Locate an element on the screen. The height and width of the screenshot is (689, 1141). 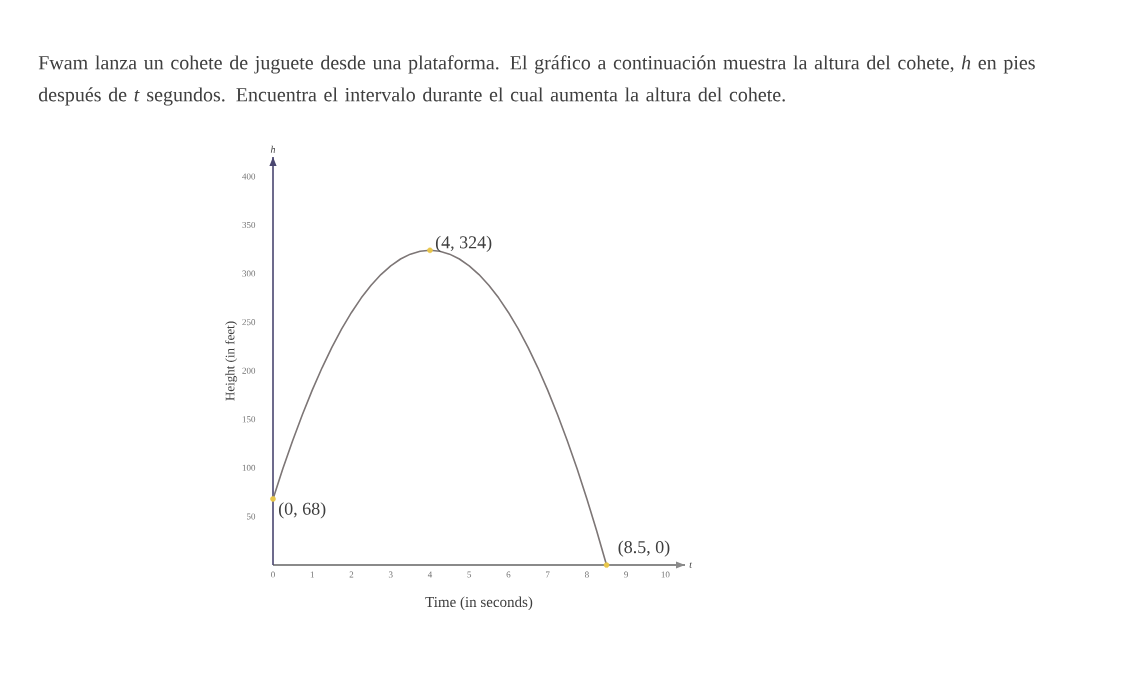
x-tick-label: 10 is located at coordinates (665, 574).